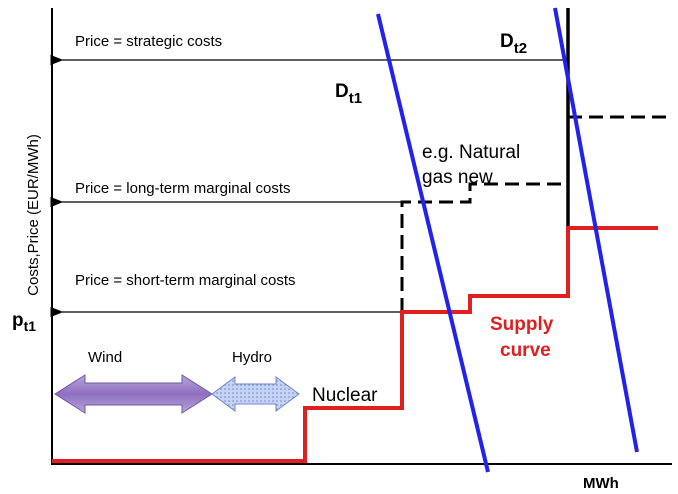  Describe the element at coordinates (522, 324) in the screenshot. I see `supply-label: Supply` at that location.